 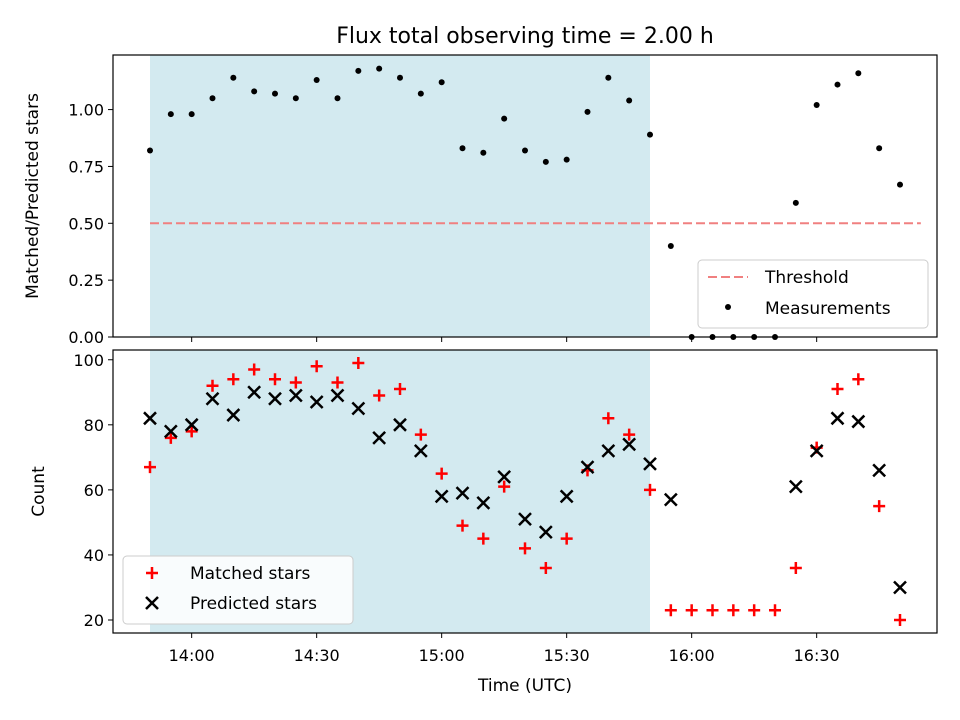 I want to click on bottom-y-ticks: 20 40 60 80 100, so click(x=93, y=490).